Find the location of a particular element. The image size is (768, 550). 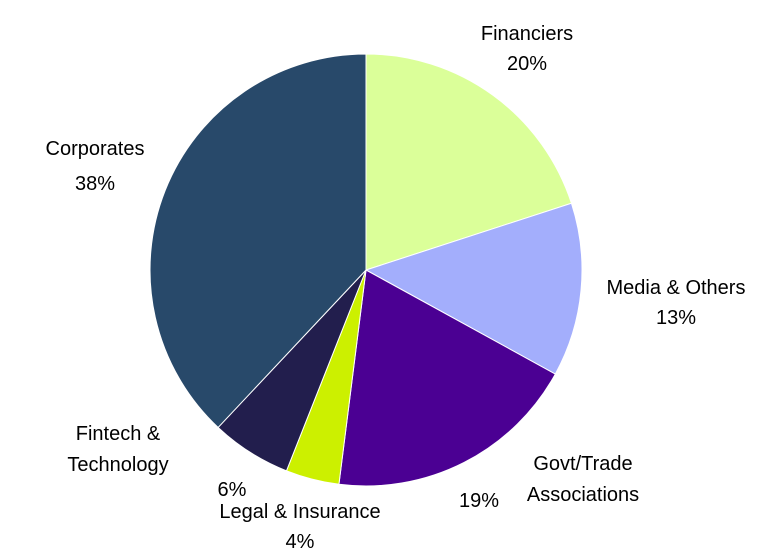

pie-slice-media-others is located at coordinates (473, 288).